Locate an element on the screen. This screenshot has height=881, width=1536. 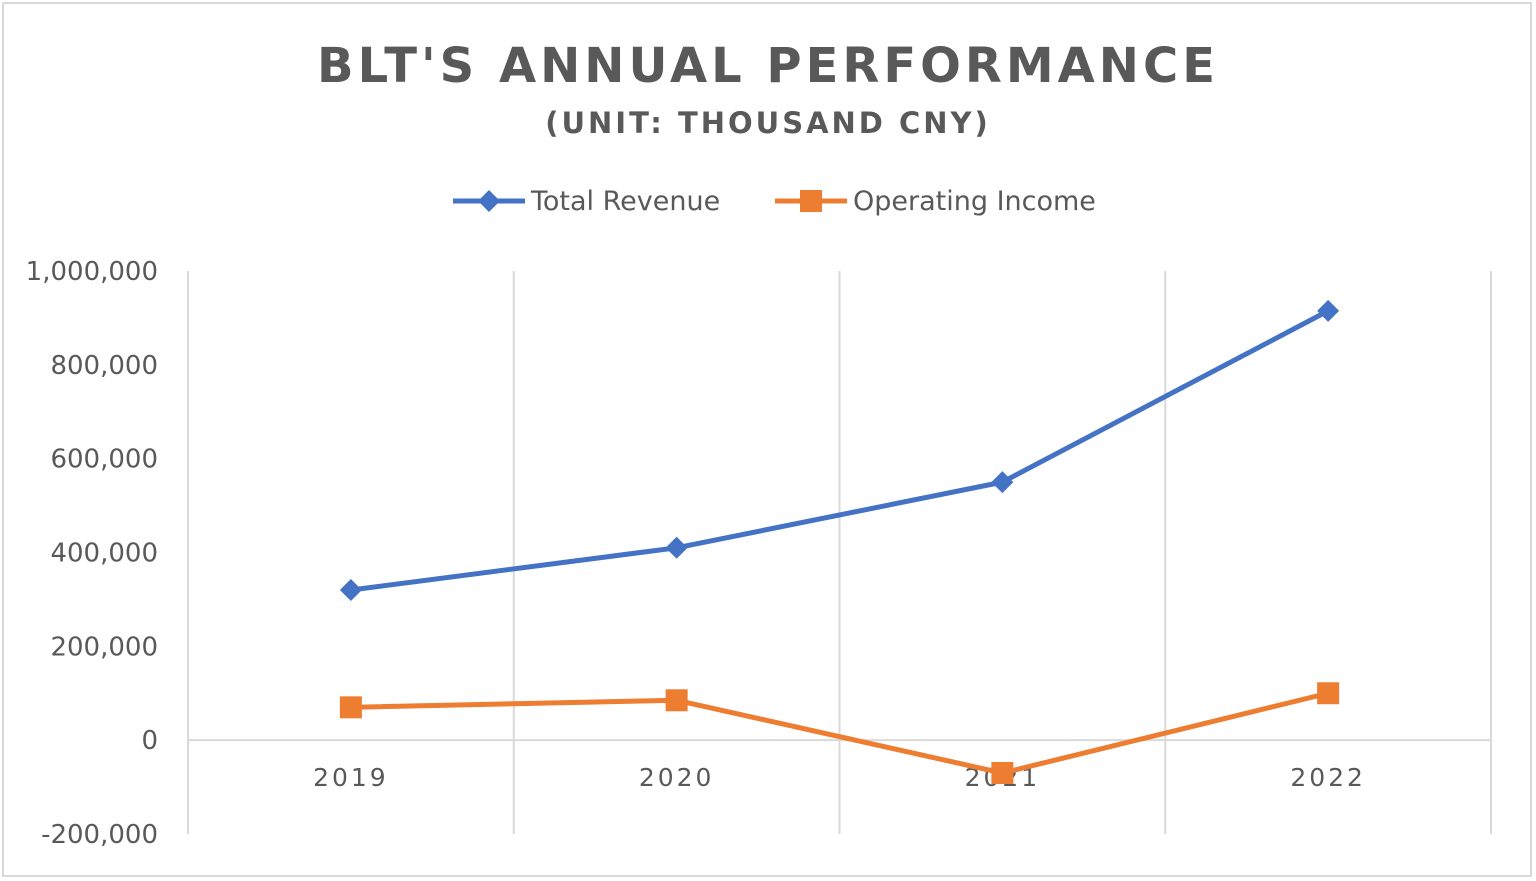
y-tick-label: 600,000 is located at coordinates (104, 460).